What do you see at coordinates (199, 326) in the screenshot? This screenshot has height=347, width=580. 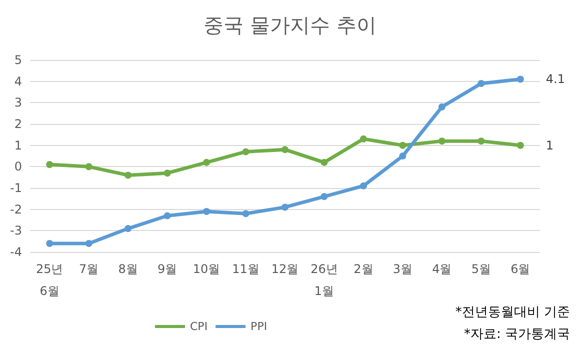 I see `legend-label: CPI` at bounding box center [199, 326].